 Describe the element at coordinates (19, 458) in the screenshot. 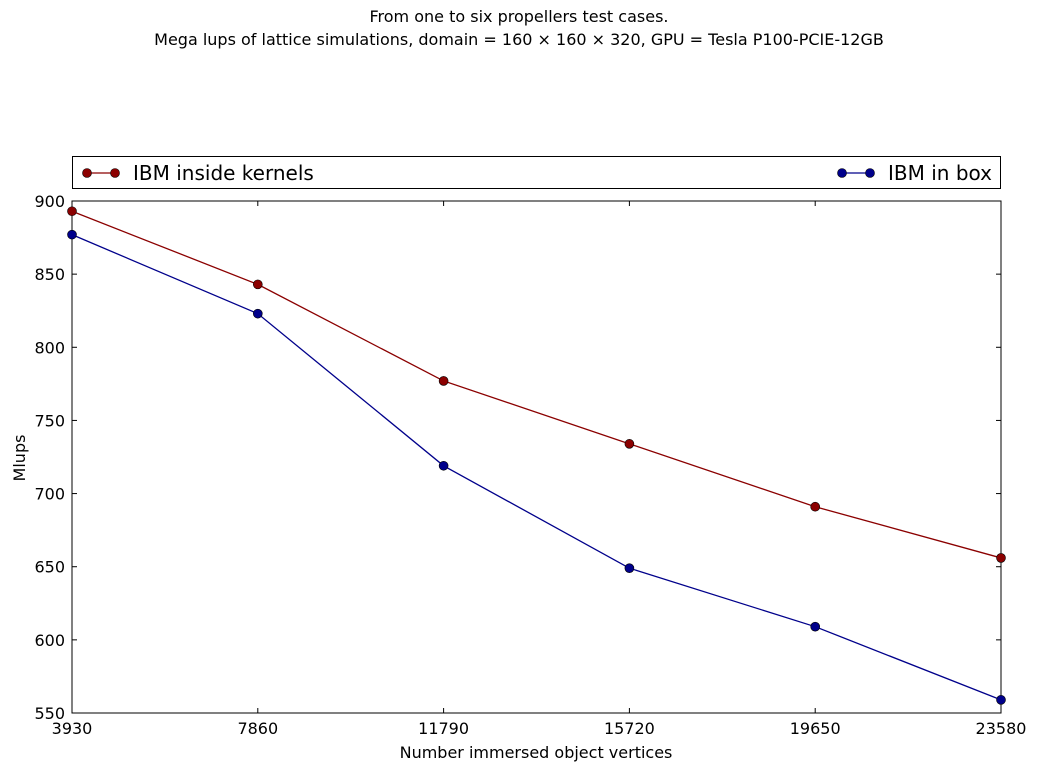

I see `y-axis-label: Mlups` at that location.